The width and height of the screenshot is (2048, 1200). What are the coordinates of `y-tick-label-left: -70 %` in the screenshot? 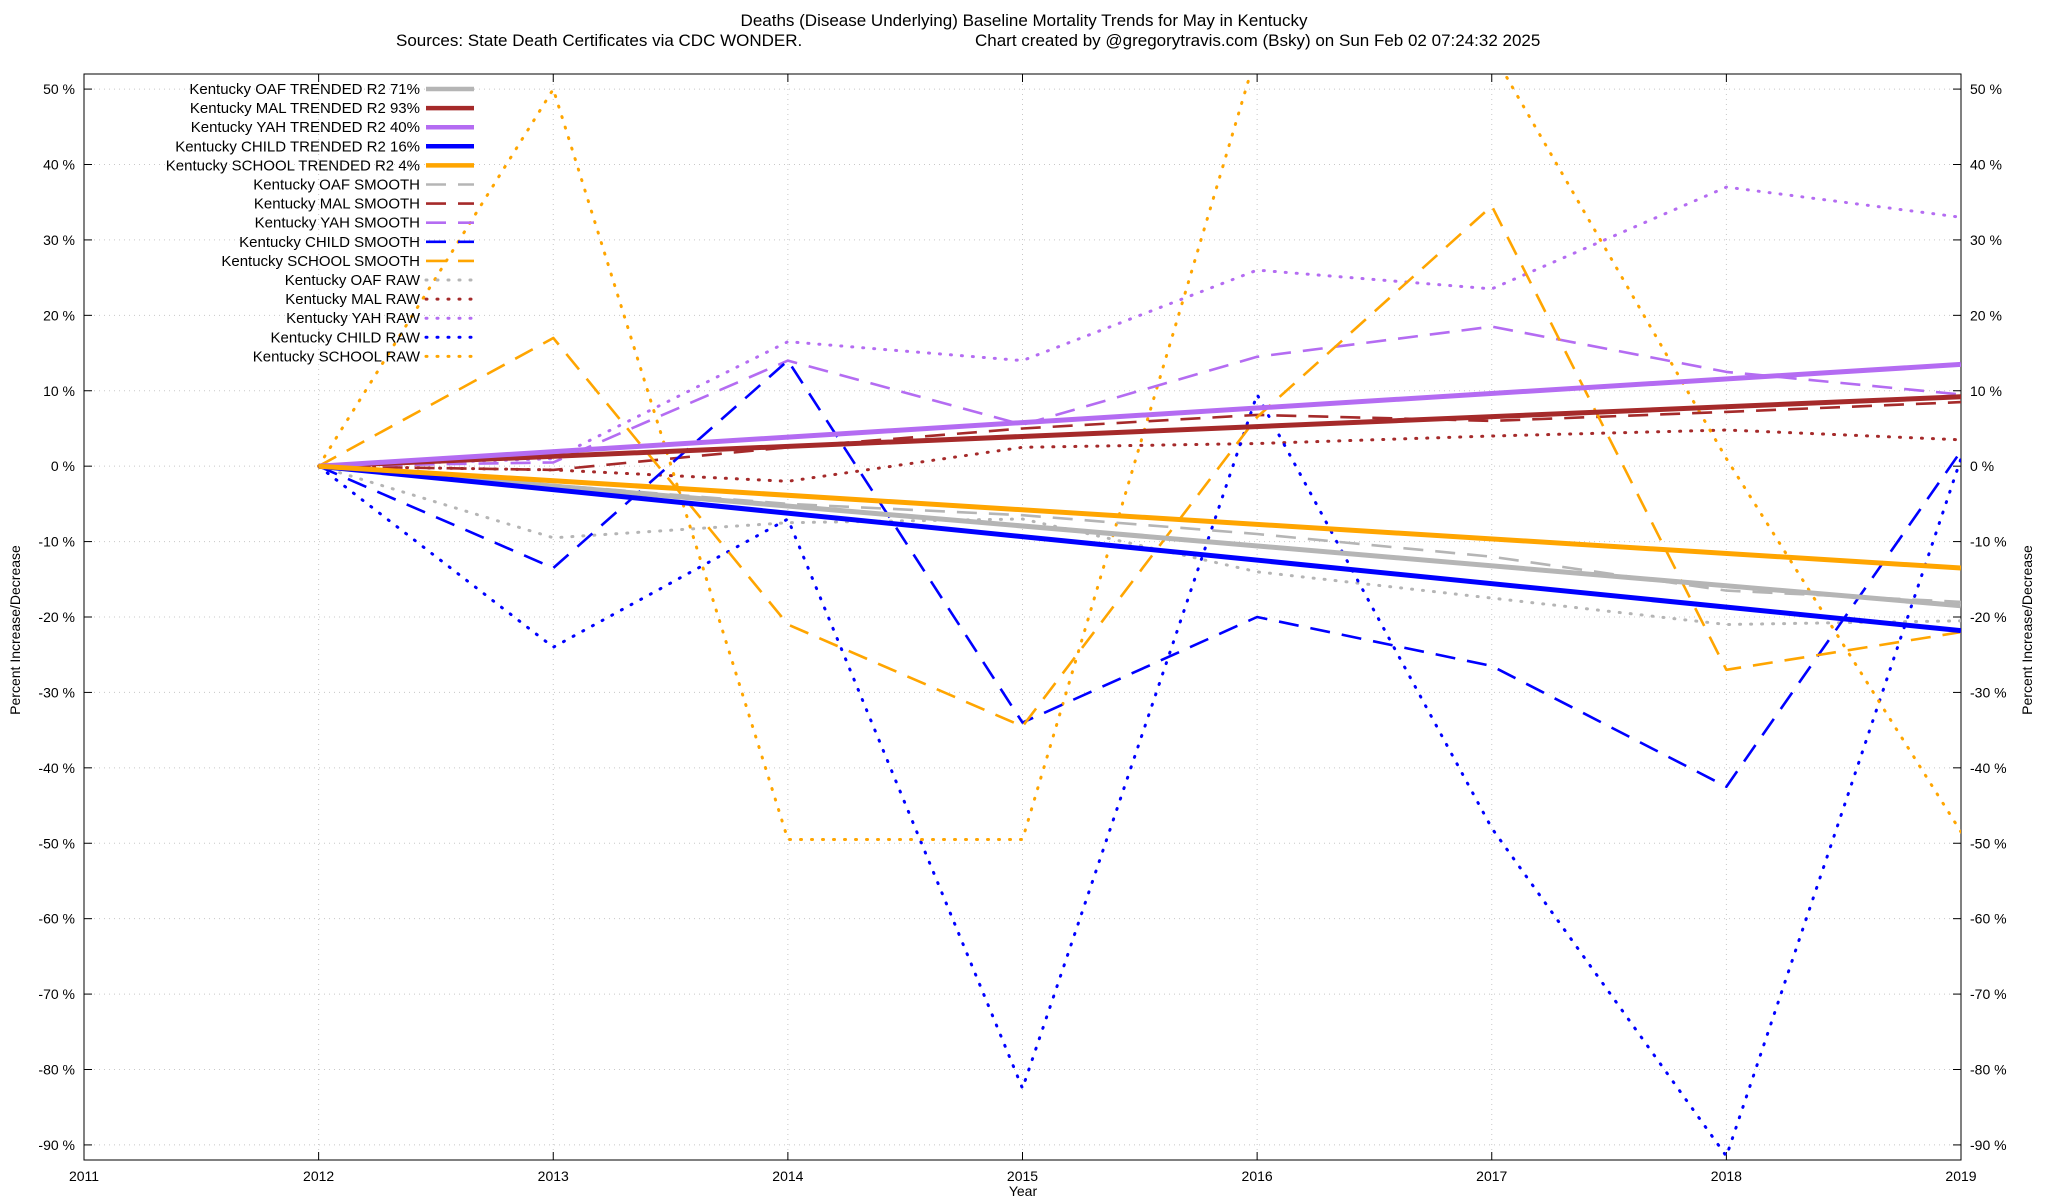 It's located at (56, 994).